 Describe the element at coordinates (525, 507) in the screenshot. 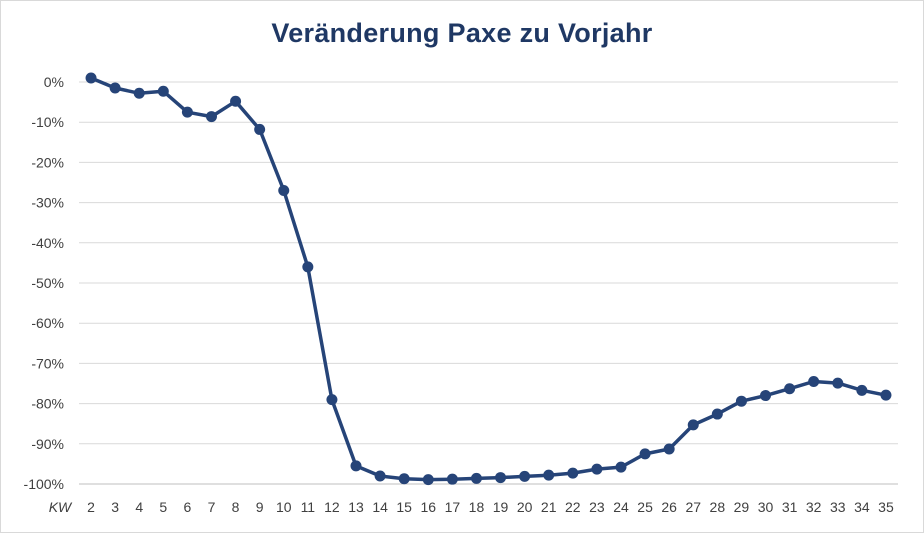

I see `x-tick-label: 20` at that location.